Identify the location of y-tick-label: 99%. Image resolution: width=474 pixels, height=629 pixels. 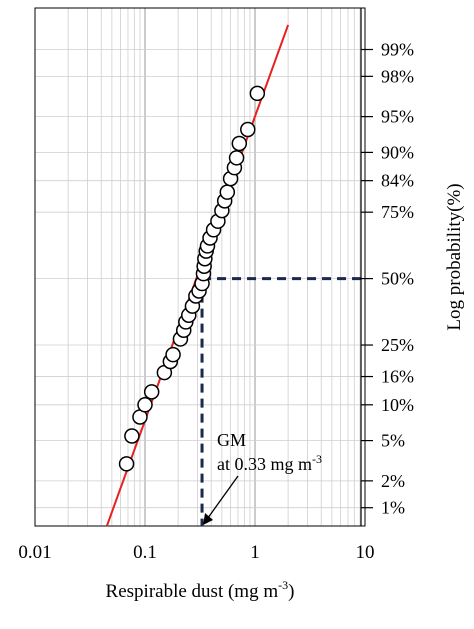
(397, 50).